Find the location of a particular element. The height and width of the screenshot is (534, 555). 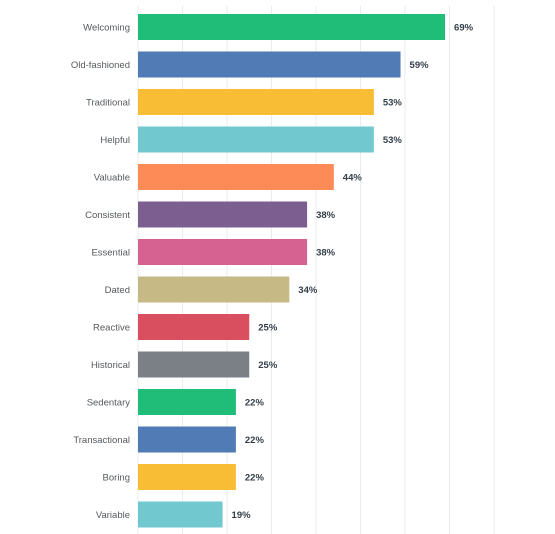

category-label-essential: Essential is located at coordinates (110, 253).